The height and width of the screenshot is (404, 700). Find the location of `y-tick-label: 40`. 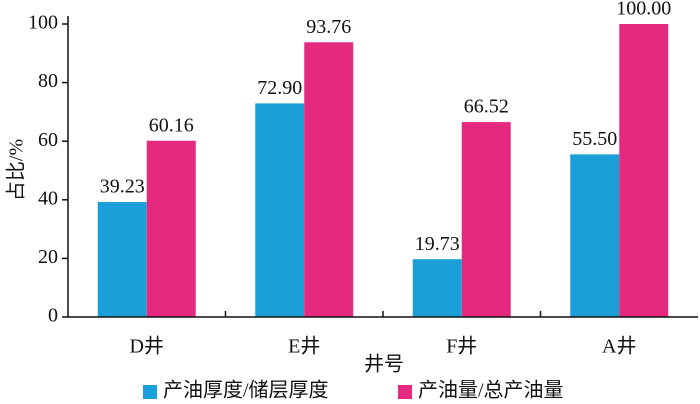

y-tick-label: 40 is located at coordinates (48, 198).